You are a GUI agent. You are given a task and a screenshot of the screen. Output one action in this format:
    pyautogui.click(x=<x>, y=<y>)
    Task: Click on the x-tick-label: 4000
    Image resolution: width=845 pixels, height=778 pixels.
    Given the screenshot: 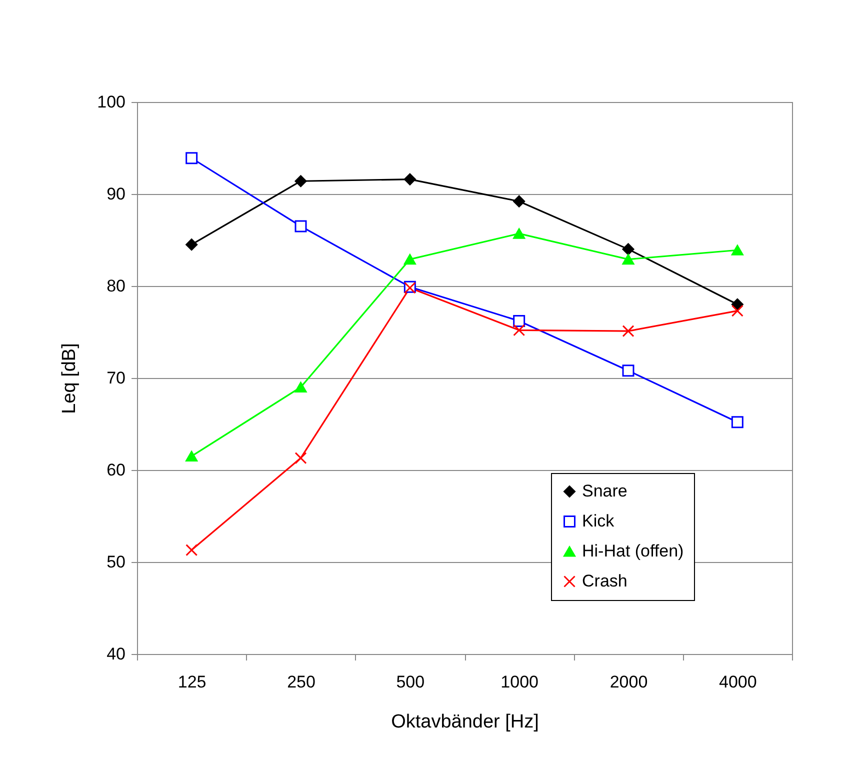 What is the action you would take?
    pyautogui.click(x=738, y=682)
    